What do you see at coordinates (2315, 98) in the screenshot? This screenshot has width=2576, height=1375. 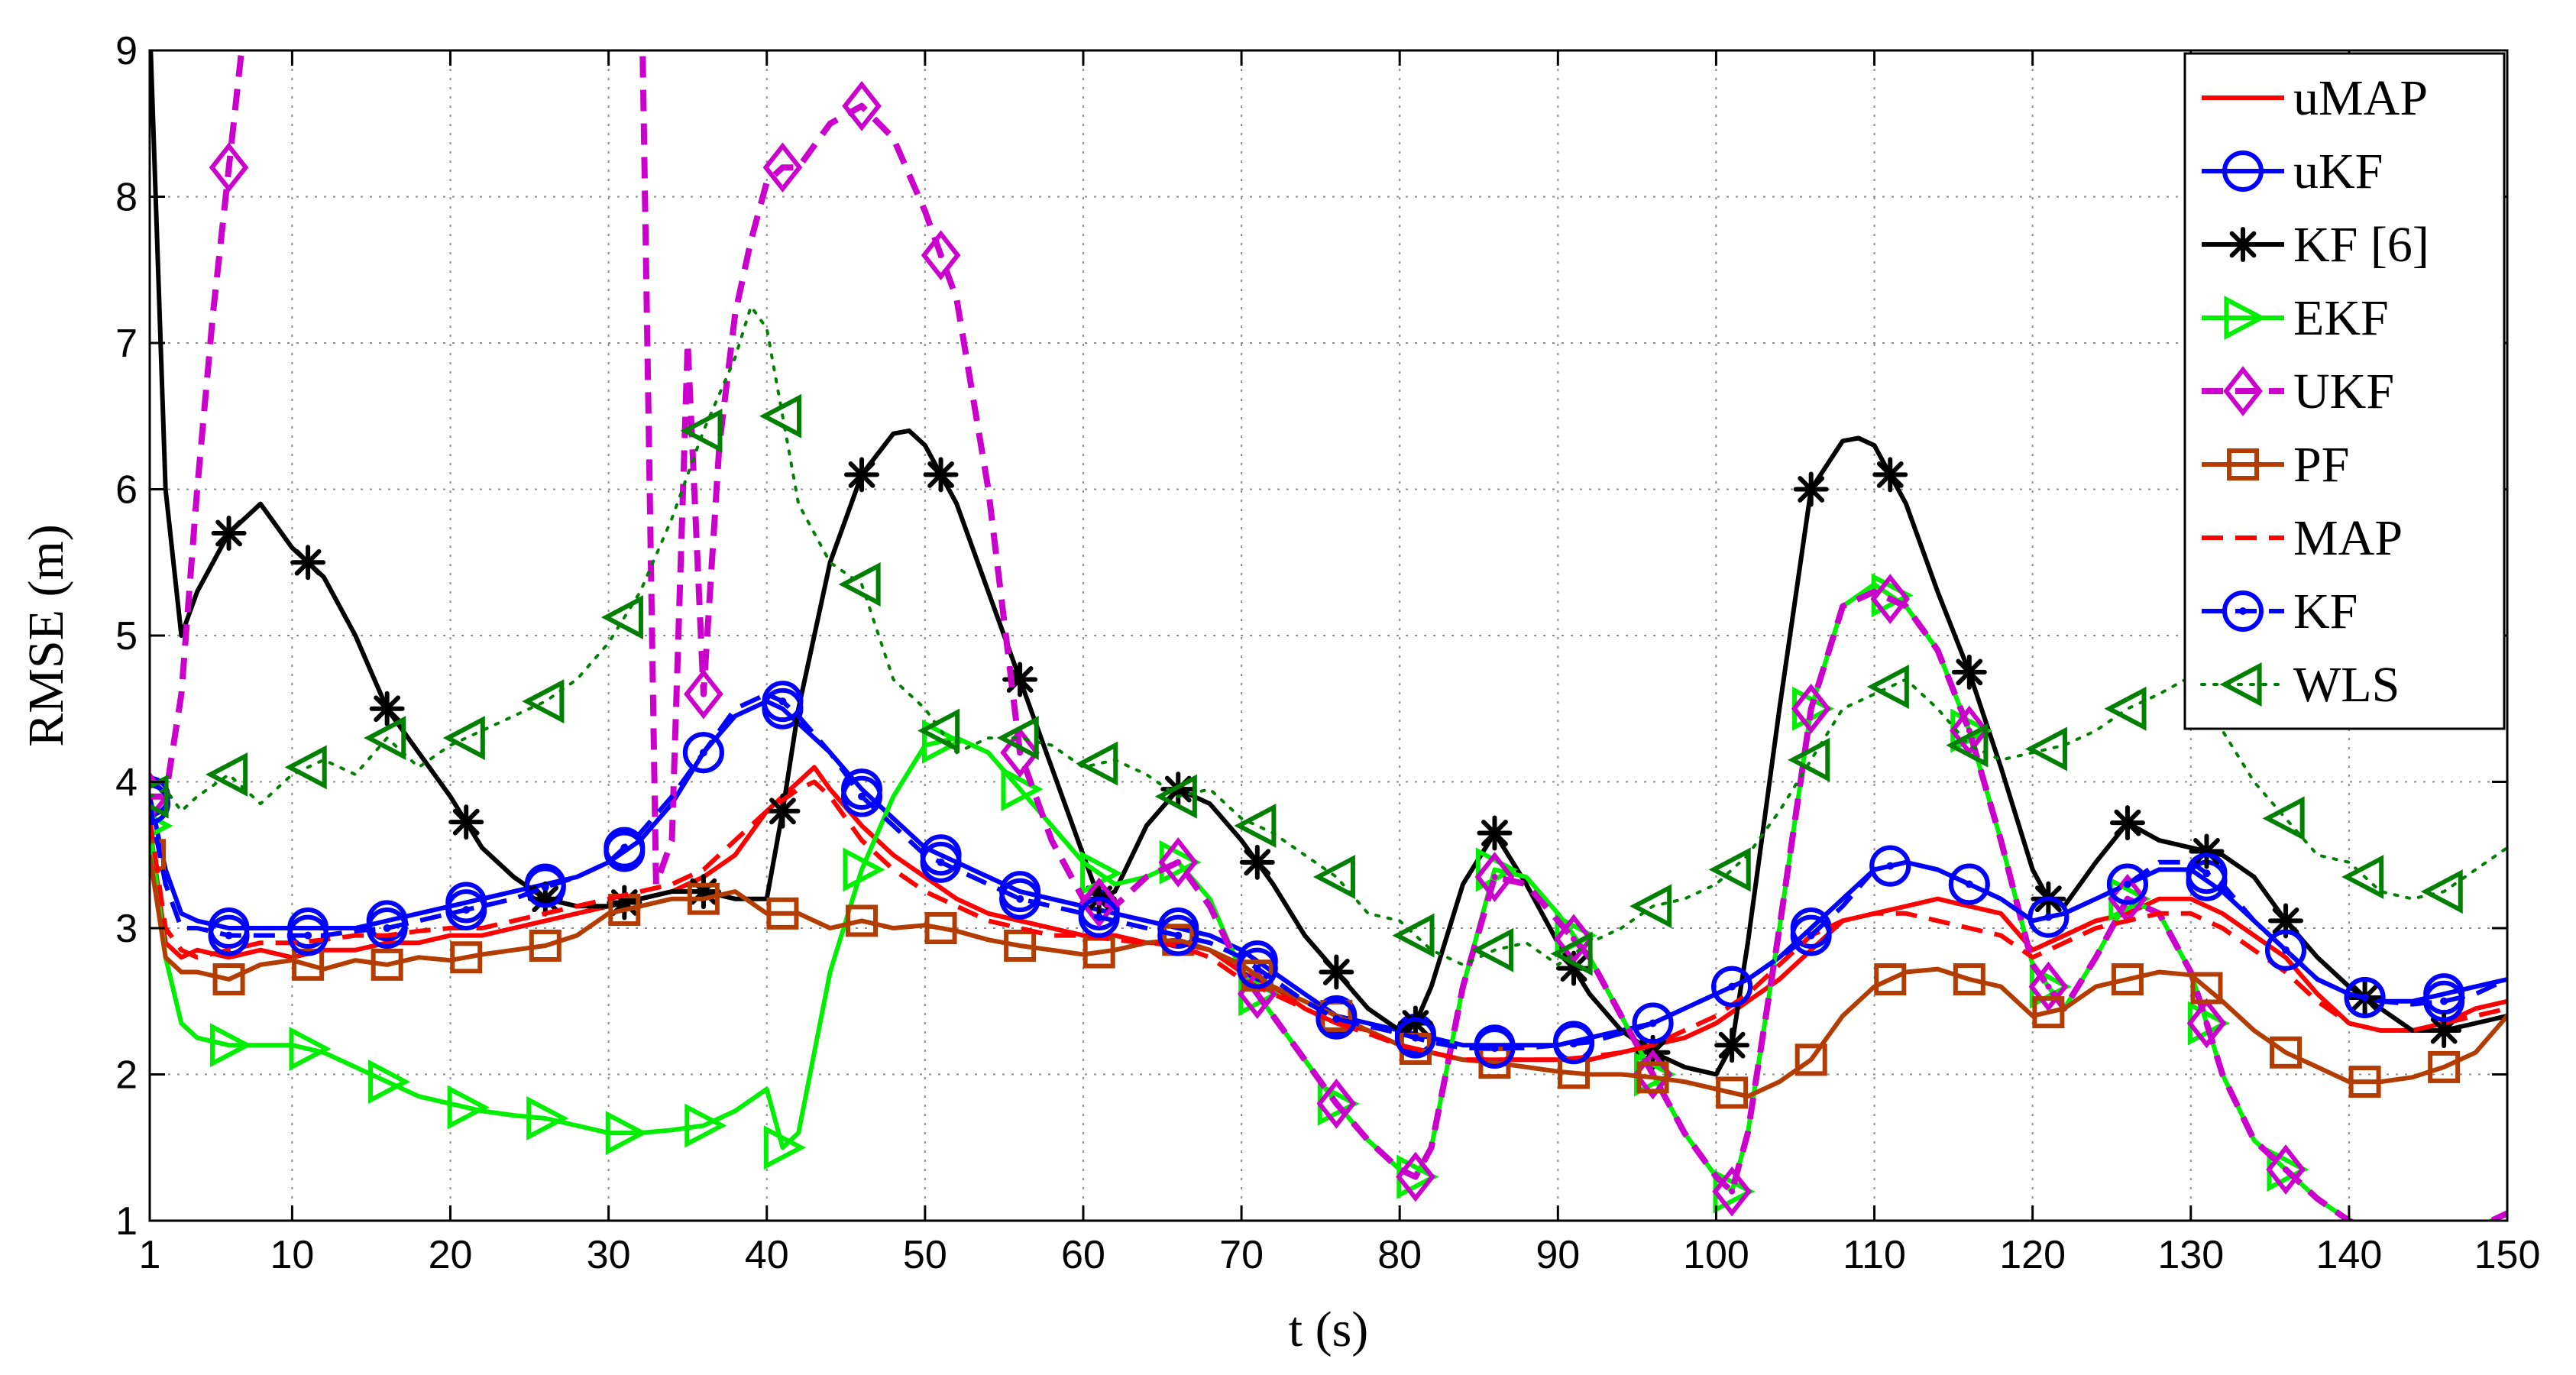 I see `legend-entry-umap: uMAP` at bounding box center [2315, 98].